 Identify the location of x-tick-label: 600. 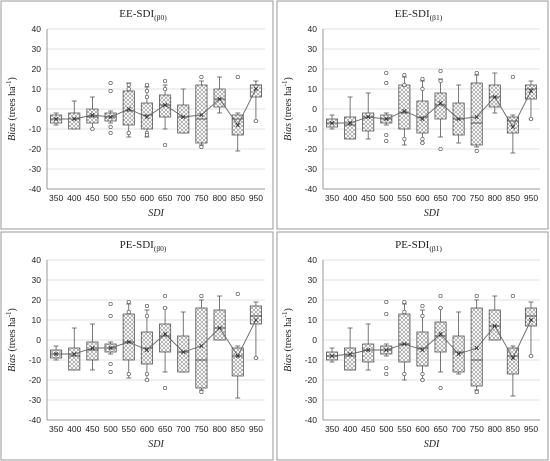
(422, 429).